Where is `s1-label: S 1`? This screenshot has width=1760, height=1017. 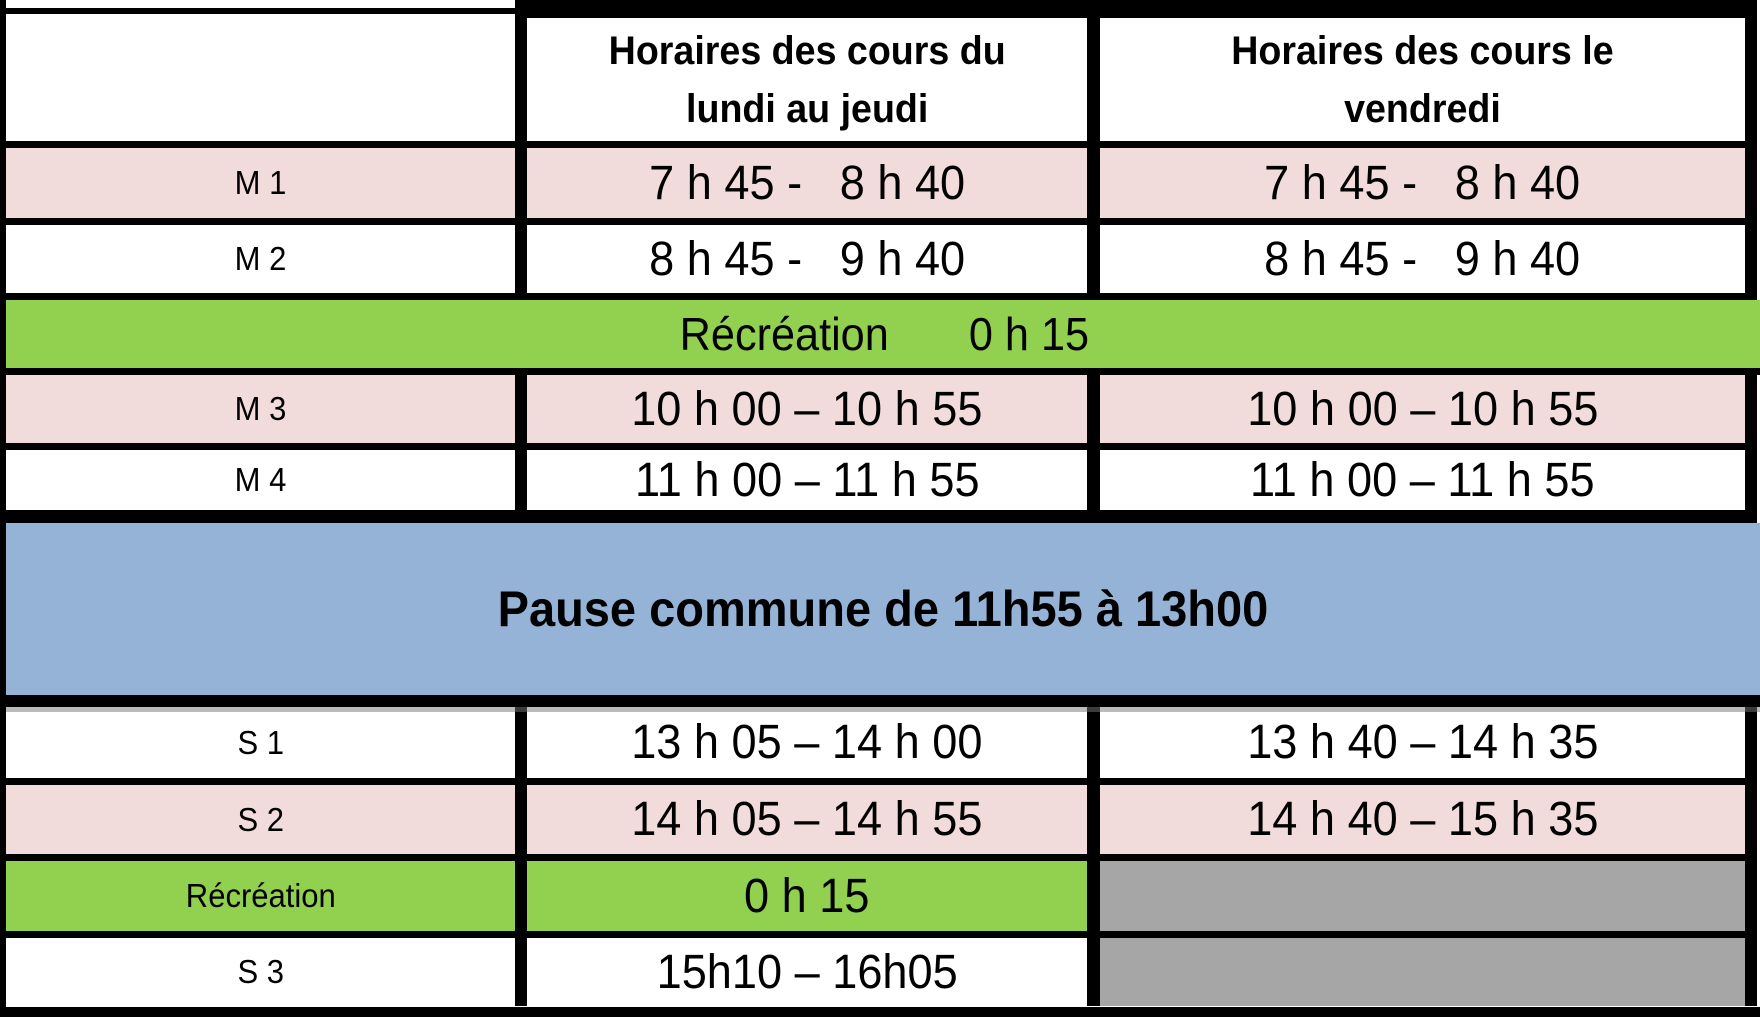
s1-label: S 1 is located at coordinates (260, 742).